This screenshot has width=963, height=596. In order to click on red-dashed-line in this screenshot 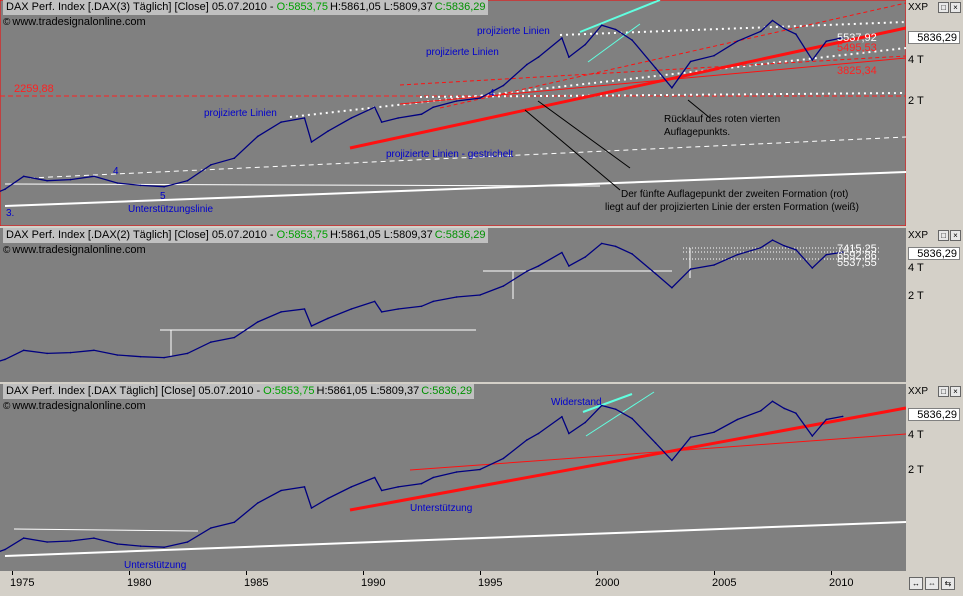, I will do `click(672, 55)`.